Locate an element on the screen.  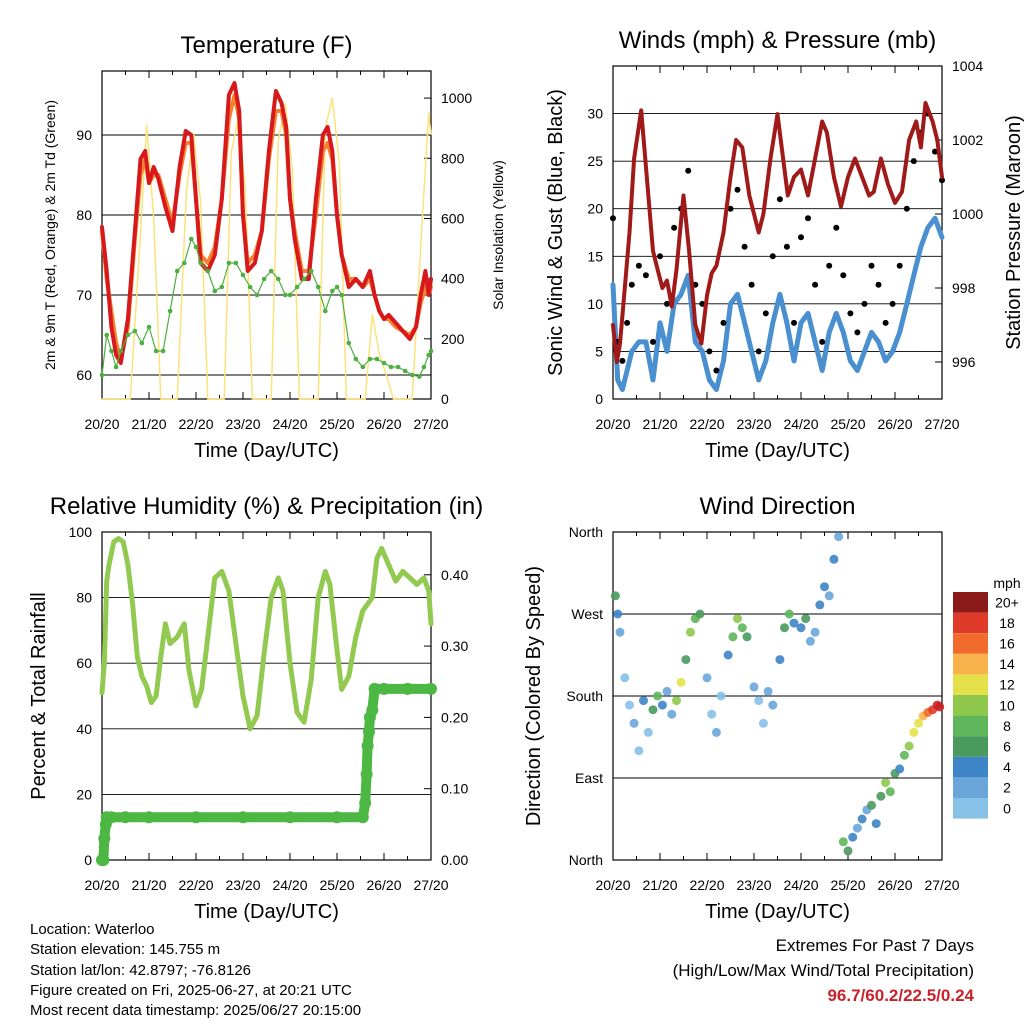
y-tick-label: 25 is located at coordinates (595, 161).